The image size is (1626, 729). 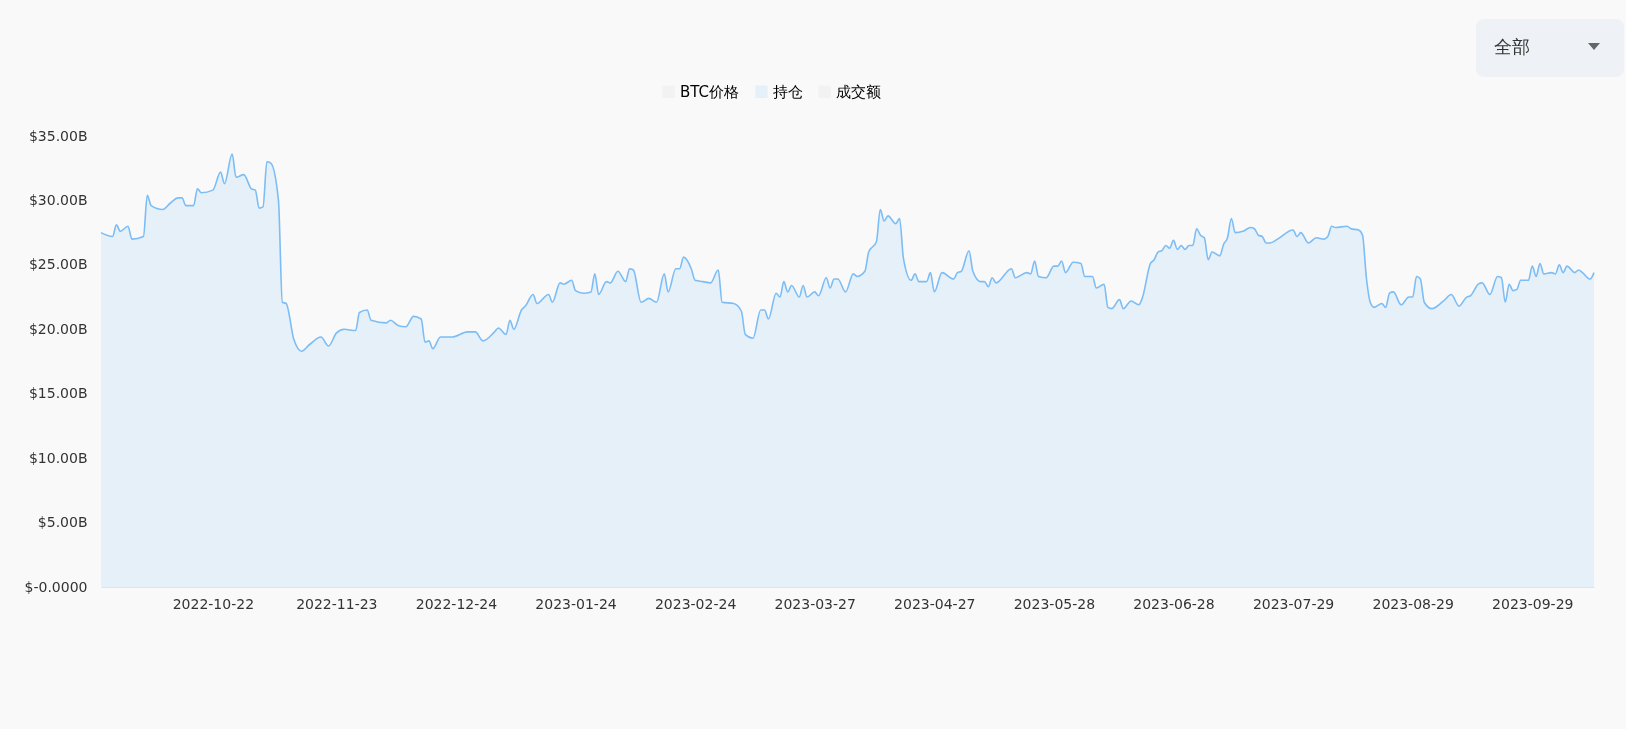 What do you see at coordinates (858, 91) in the screenshot?
I see `legend-label: 成交额` at bounding box center [858, 91].